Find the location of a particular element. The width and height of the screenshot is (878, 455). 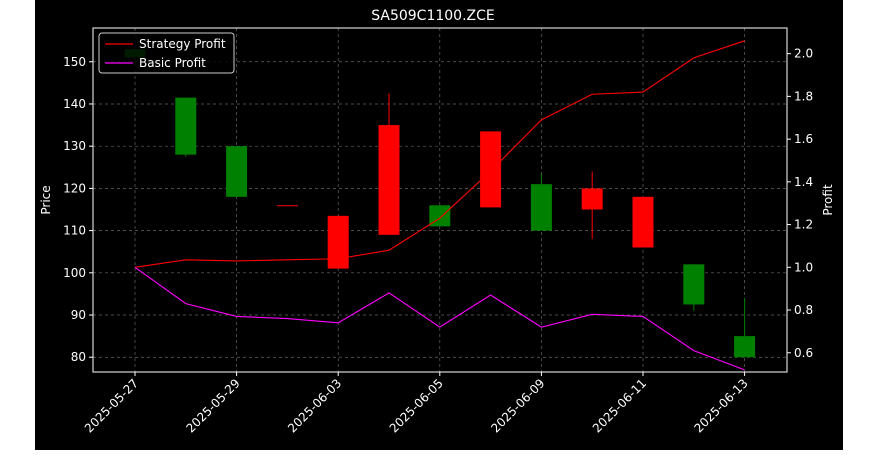

right-tick-label: 0.6 is located at coordinates (803, 353).